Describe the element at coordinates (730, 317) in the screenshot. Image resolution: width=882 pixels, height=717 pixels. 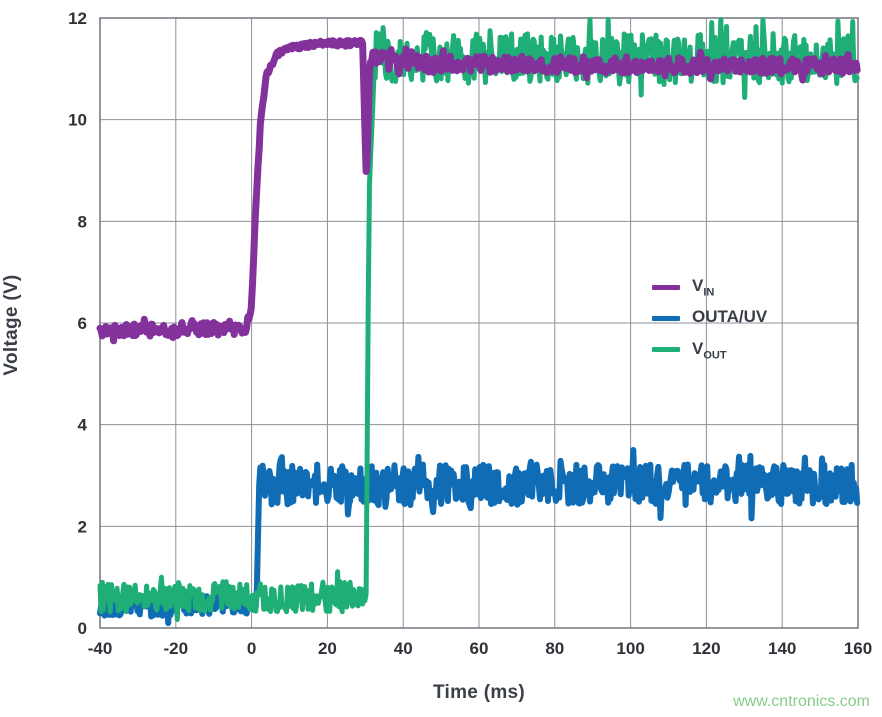
I see `legend-label-outa-uv: OUTA/UV` at that location.